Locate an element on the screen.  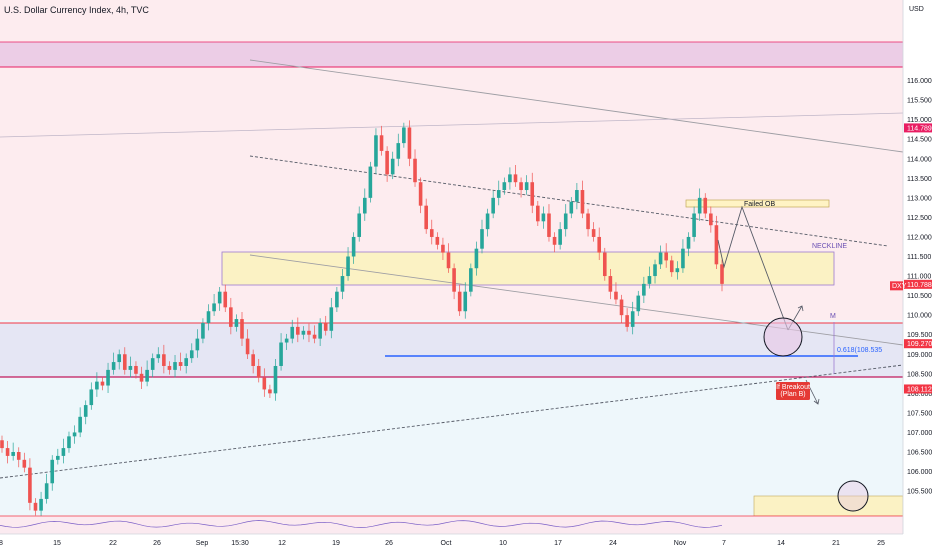
y-tick-label: 105.500 is located at coordinates (919, 492).